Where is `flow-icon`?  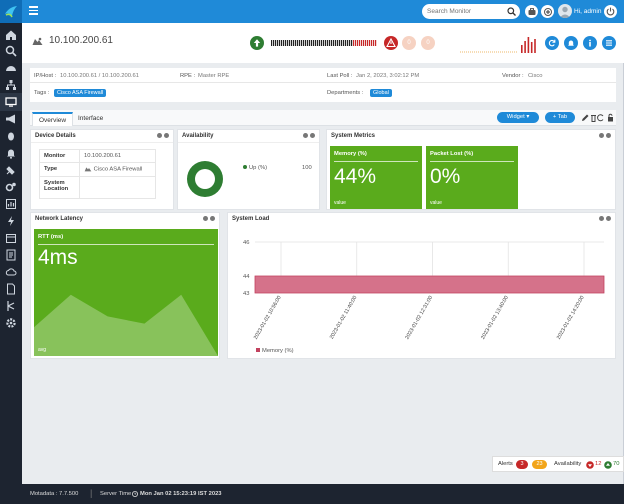
flow-icon is located at coordinates (11, 306).